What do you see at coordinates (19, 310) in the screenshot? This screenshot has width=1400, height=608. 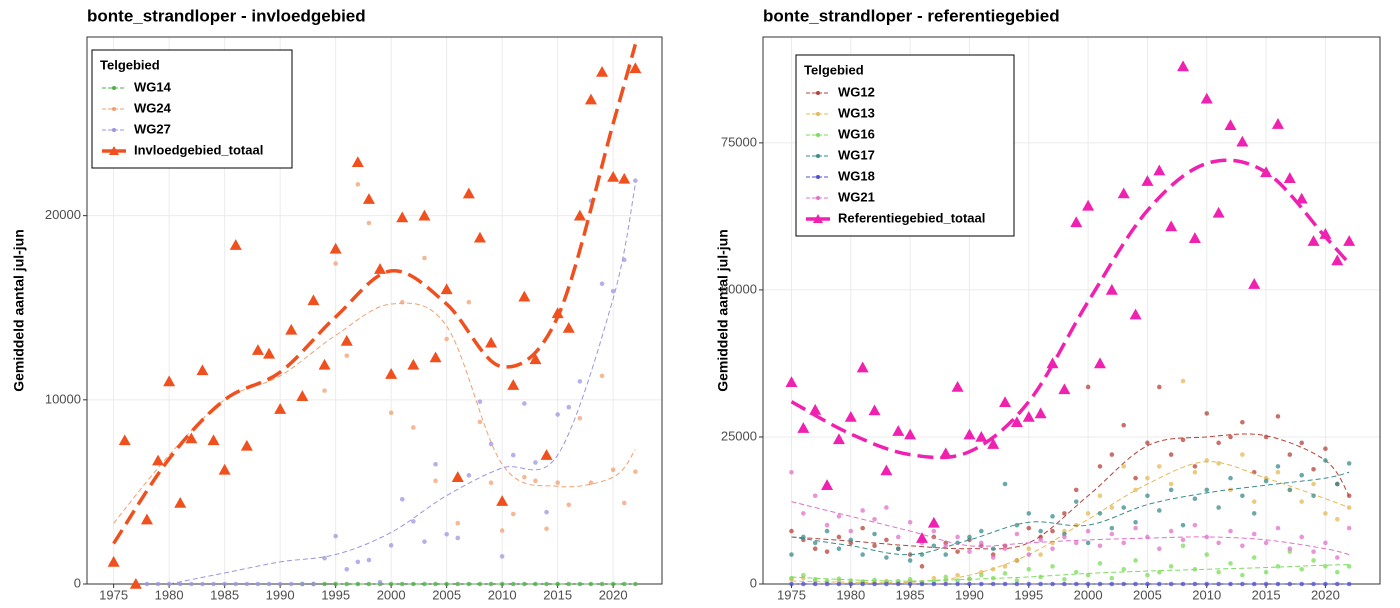 I see `y-axis-label: Gemiddeld aantal jul-jun` at bounding box center [19, 310].